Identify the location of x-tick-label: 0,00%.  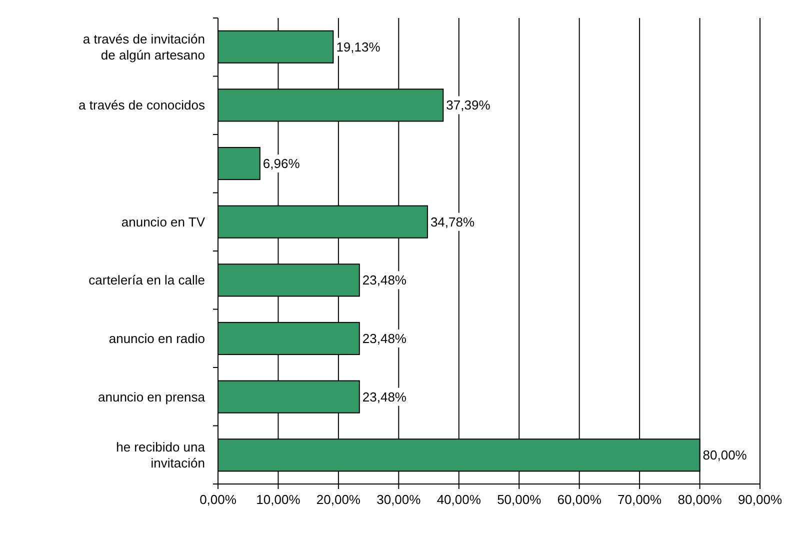
(218, 499).